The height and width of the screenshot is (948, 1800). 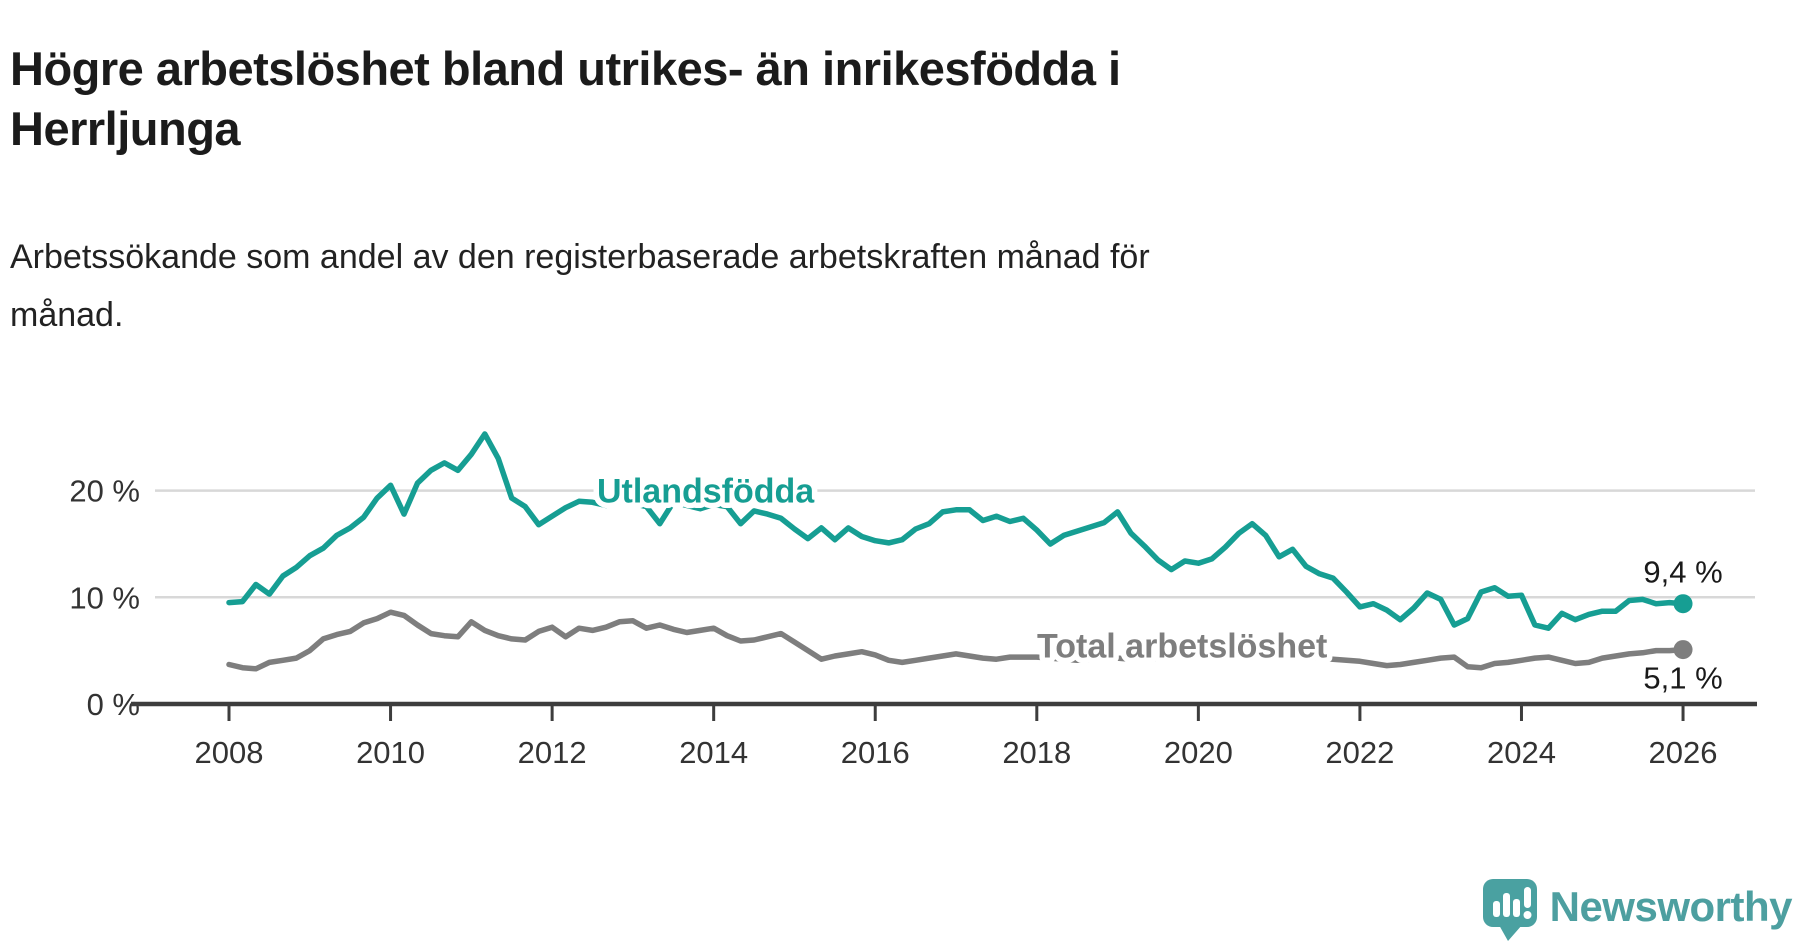 I want to click on subtitle-line-2: månad., so click(x=67, y=315).